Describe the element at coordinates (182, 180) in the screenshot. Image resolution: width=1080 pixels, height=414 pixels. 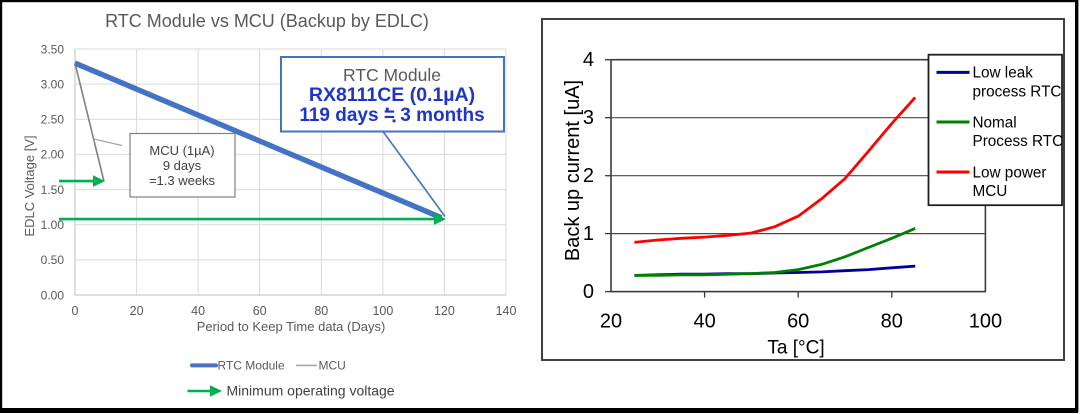
I see `svg-text: =1.3 weeks` at that location.